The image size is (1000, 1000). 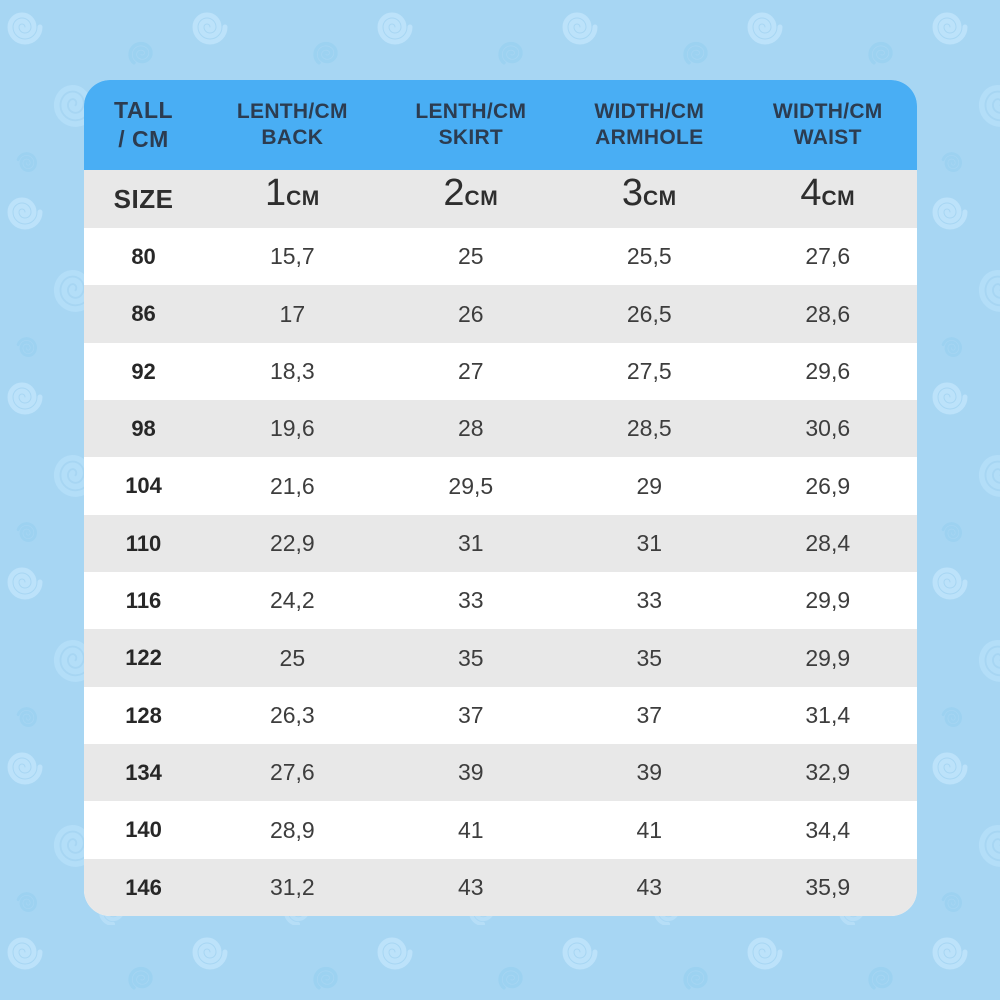 I want to click on value-cell: 28, so click(x=471, y=428).